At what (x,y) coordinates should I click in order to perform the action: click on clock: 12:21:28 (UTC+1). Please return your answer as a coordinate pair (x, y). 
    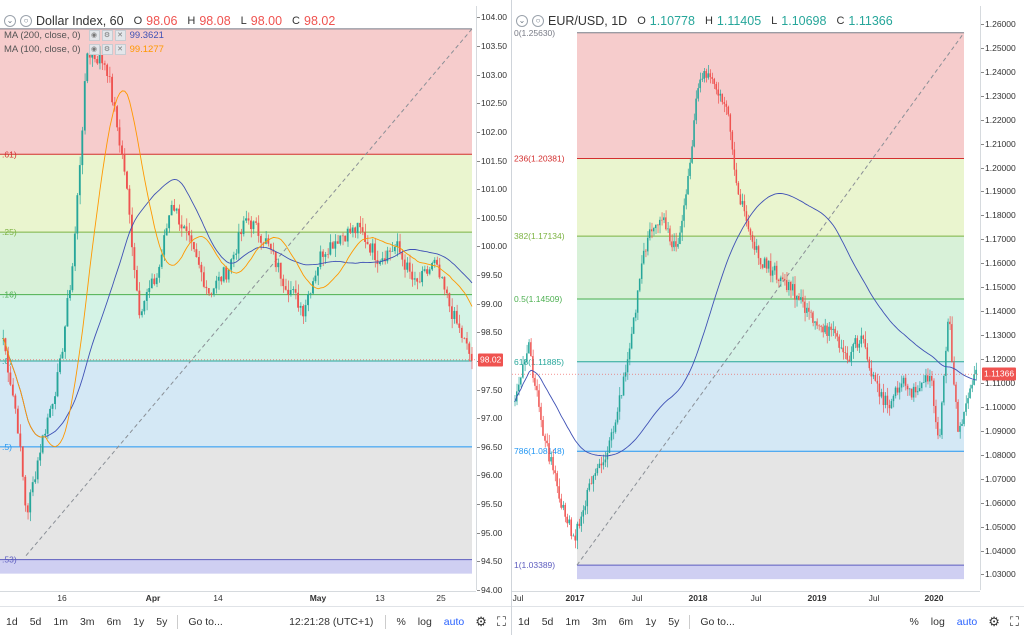
    Looking at the image, I should click on (331, 621).